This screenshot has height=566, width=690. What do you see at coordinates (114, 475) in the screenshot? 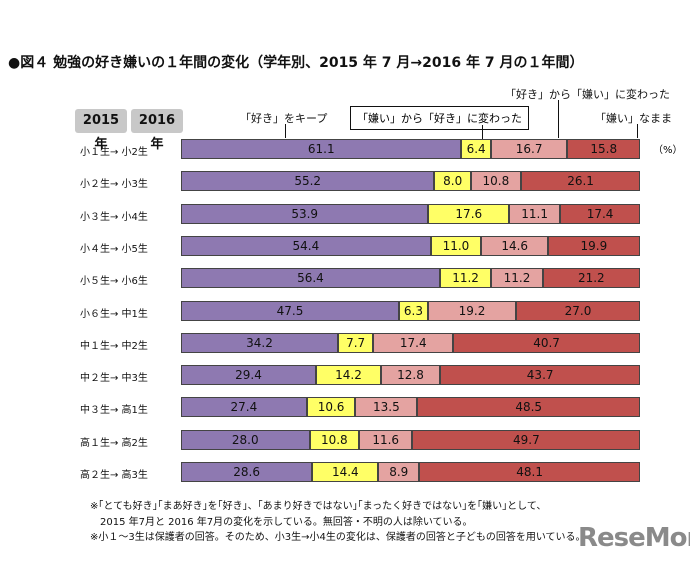
I see `category-label: 高２生→ 高3生` at bounding box center [114, 475].